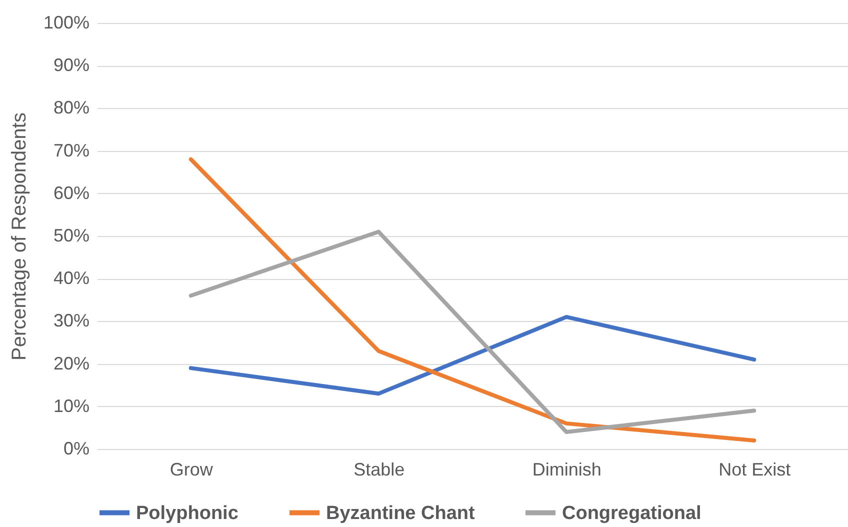  Describe the element at coordinates (567, 470) in the screenshot. I see `x-tick-label: Diminish` at that location.